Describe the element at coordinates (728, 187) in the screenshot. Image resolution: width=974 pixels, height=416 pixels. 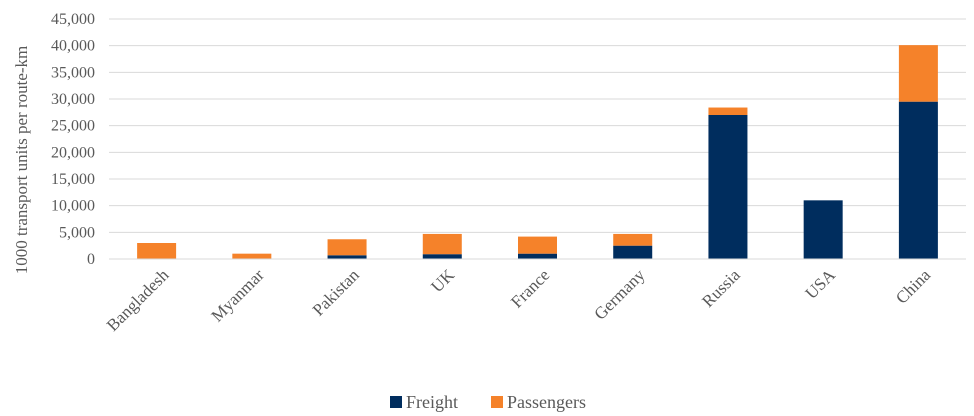
I see `bar-freight-russia` at that location.